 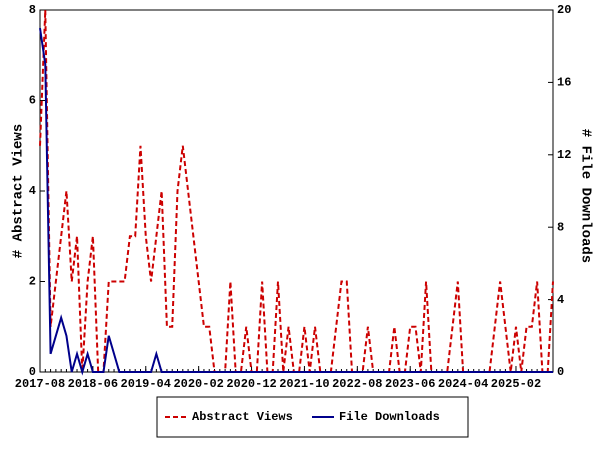 I want to click on x-tick-label: 2025-02, so click(x=516, y=384).